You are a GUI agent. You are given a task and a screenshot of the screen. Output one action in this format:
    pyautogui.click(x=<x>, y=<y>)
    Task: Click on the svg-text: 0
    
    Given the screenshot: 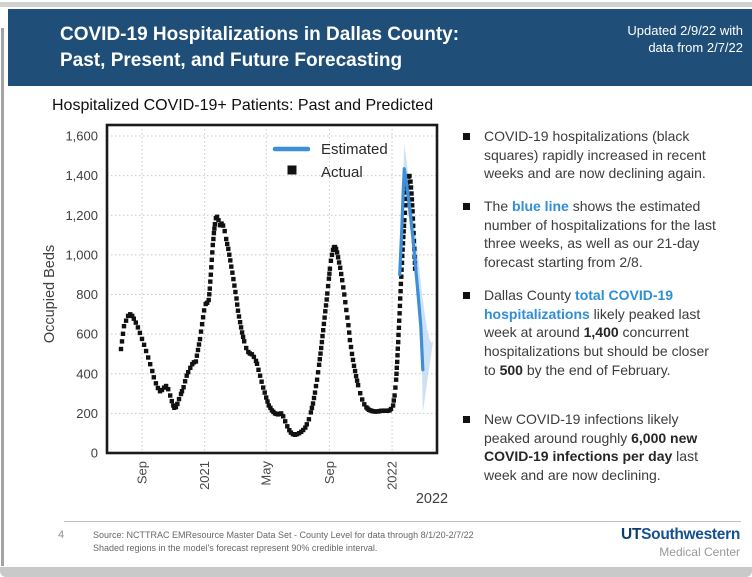 What is the action you would take?
    pyautogui.click(x=94, y=453)
    